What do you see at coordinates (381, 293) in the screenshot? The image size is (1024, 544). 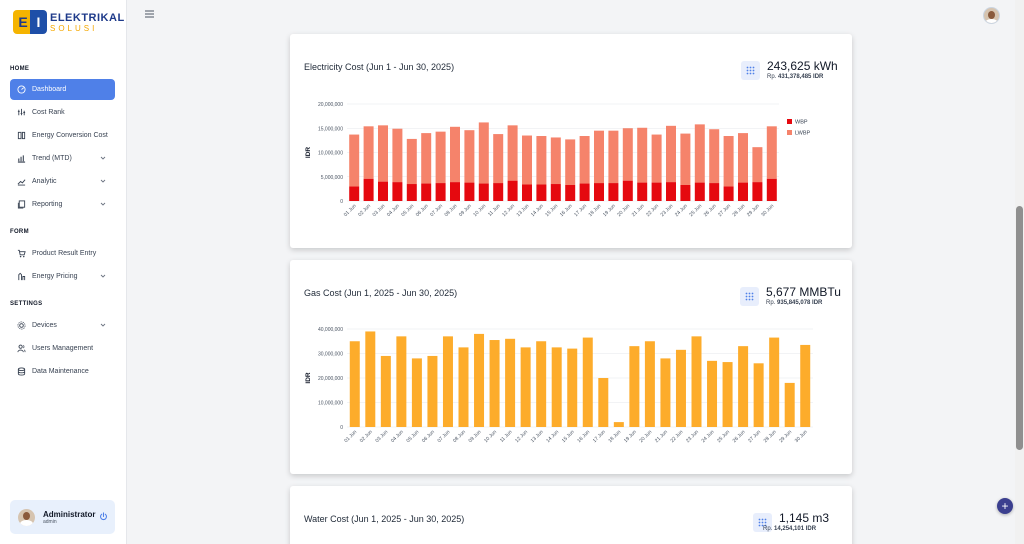 I see `gas-card-title: Gas Cost (Jun 1, 2025 - Jun 30, 2025)` at bounding box center [381, 293].